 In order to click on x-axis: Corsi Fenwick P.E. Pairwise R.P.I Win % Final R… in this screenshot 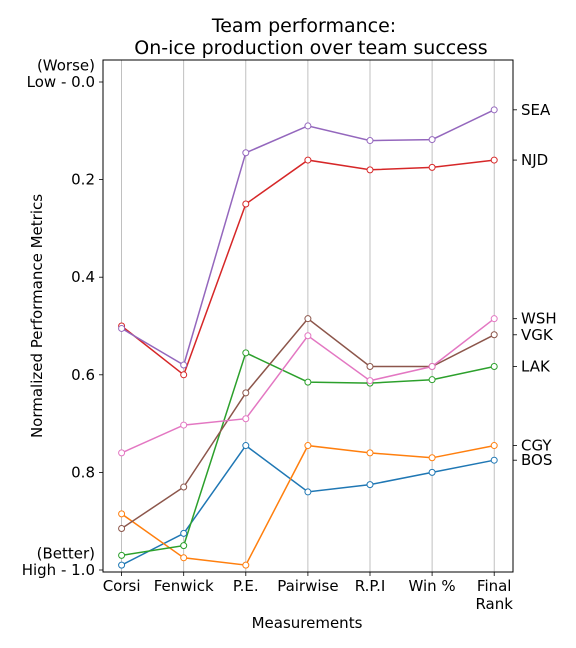, I will do `click(308, 592)`.